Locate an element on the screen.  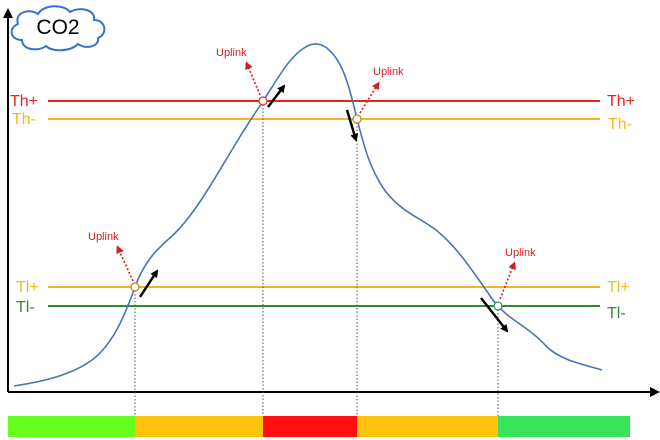
crossing-tl-plus-up: Uplink is located at coordinates (123, 264).